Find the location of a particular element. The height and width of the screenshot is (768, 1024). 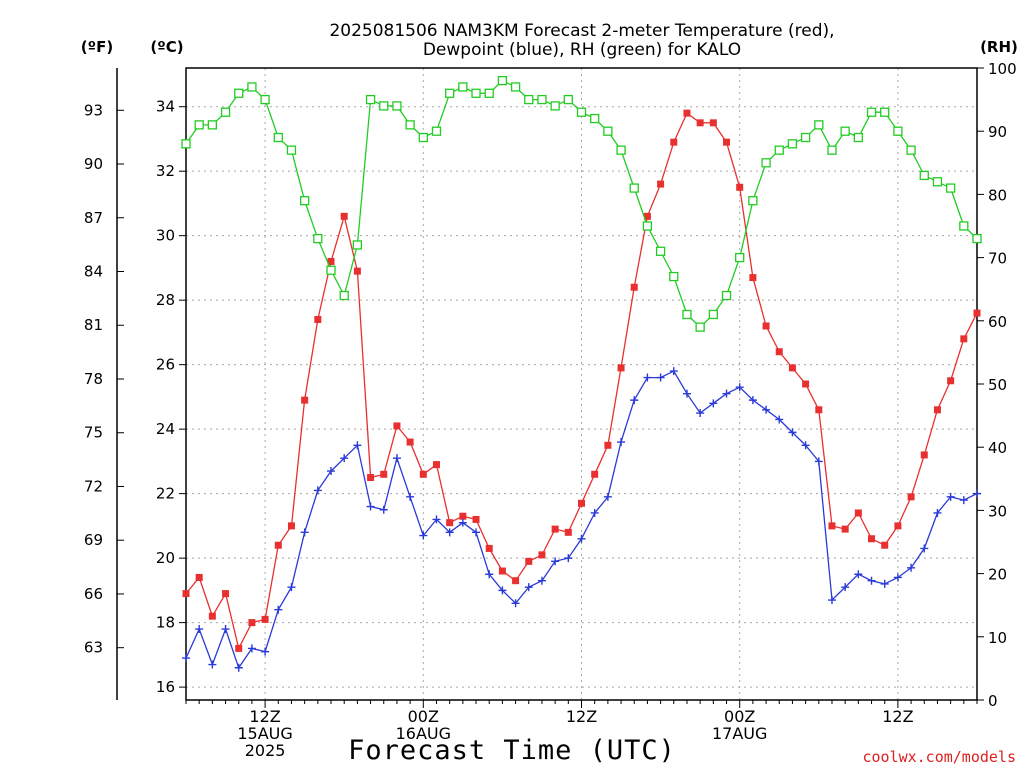

credit-text: coolwx.com/models is located at coordinates (939, 757).